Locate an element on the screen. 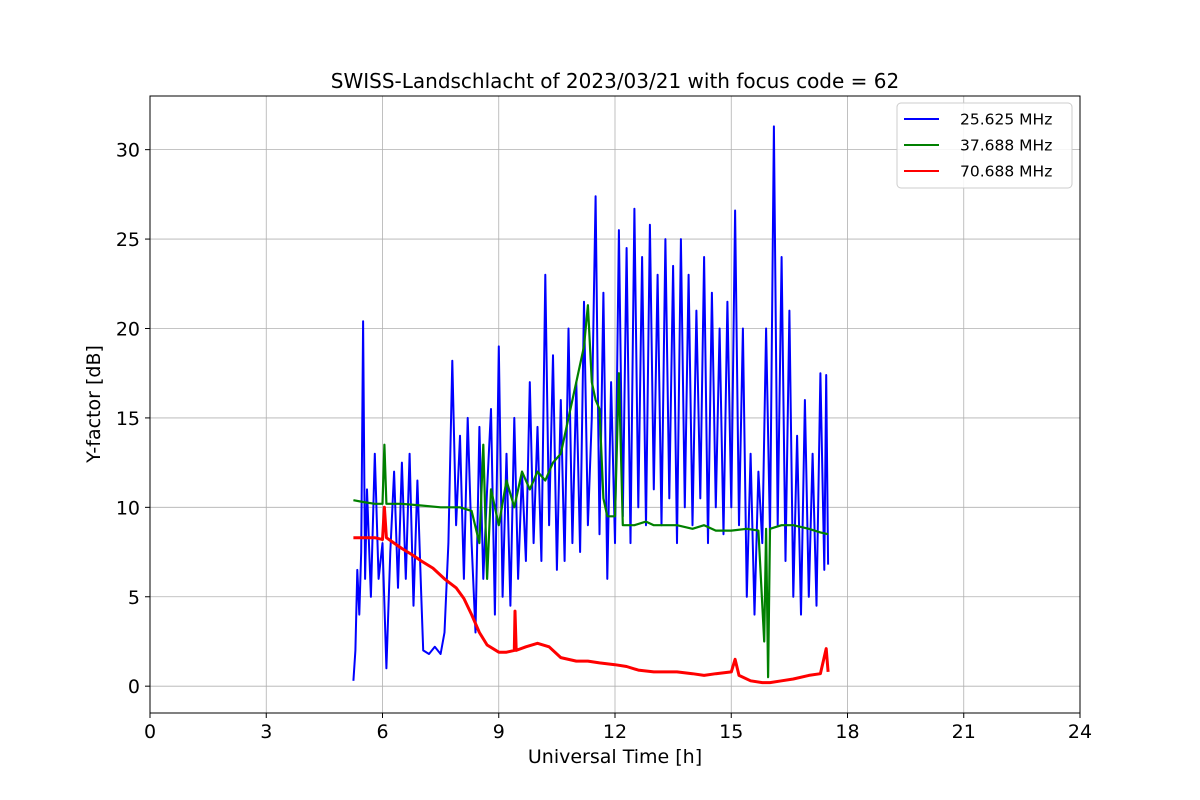 Image resolution: width=1200 pixels, height=800 pixels. x-tick-label: 15 is located at coordinates (731, 732).